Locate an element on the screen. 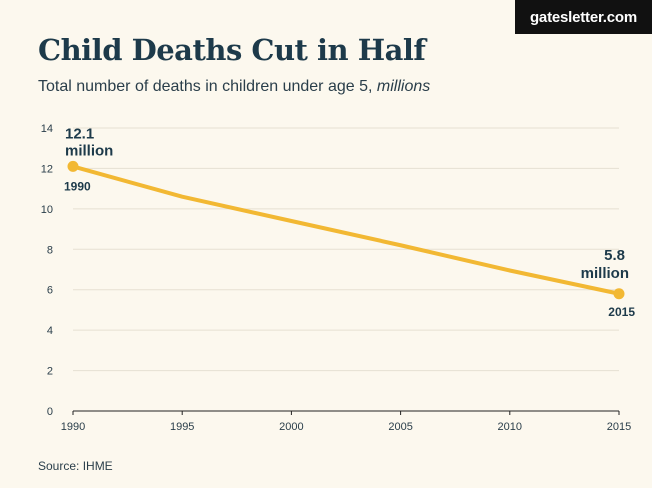 The width and height of the screenshot is (652, 488). annotation-value: 12.1 is located at coordinates (79, 133).